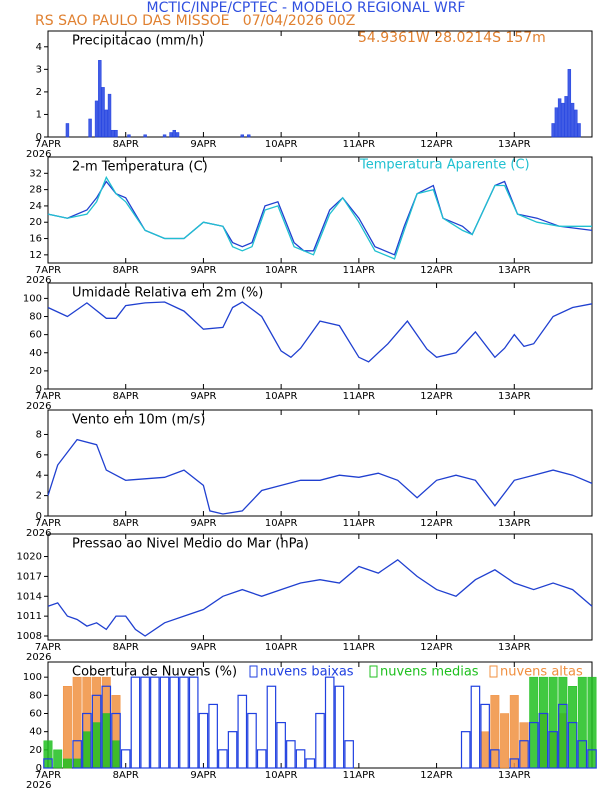 The height and width of the screenshot is (792, 612). What do you see at coordinates (138, 420) in the screenshot?
I see `chart-title: Vento em 10m (m/s)` at bounding box center [138, 420].